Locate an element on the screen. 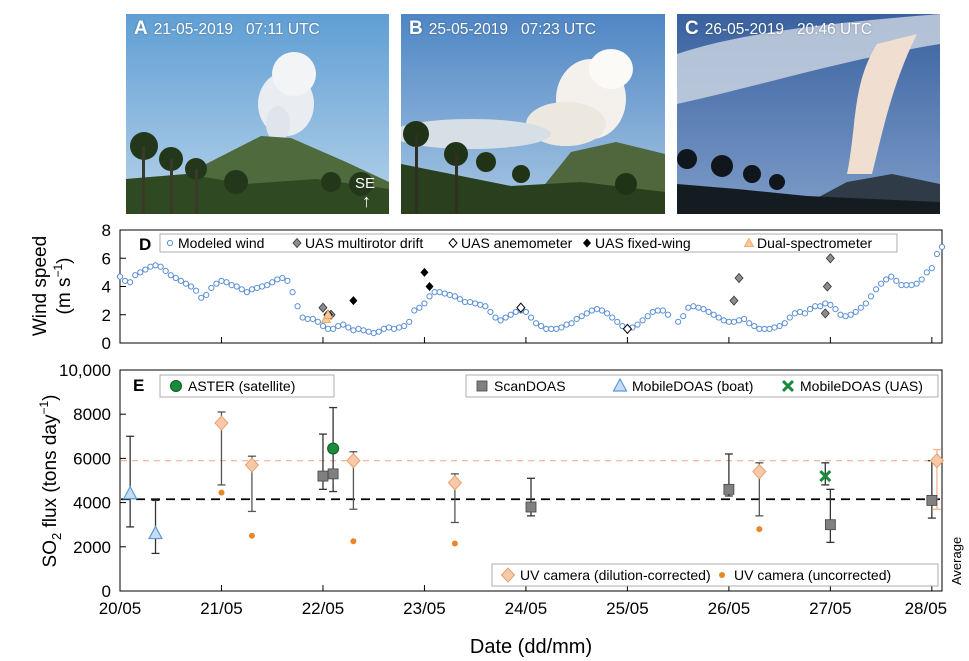 The height and width of the screenshot is (661, 969). flux-legend-uv is located at coordinates (715, 575).